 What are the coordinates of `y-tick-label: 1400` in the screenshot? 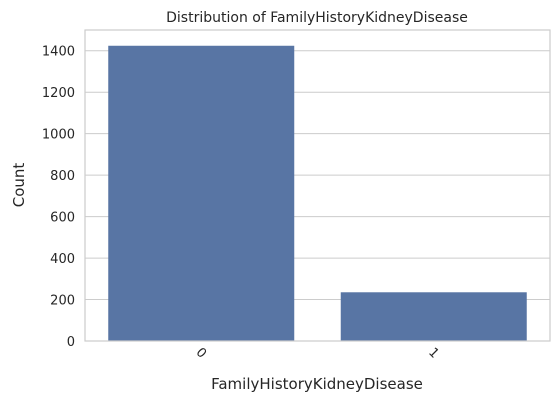 It's located at (58, 52).